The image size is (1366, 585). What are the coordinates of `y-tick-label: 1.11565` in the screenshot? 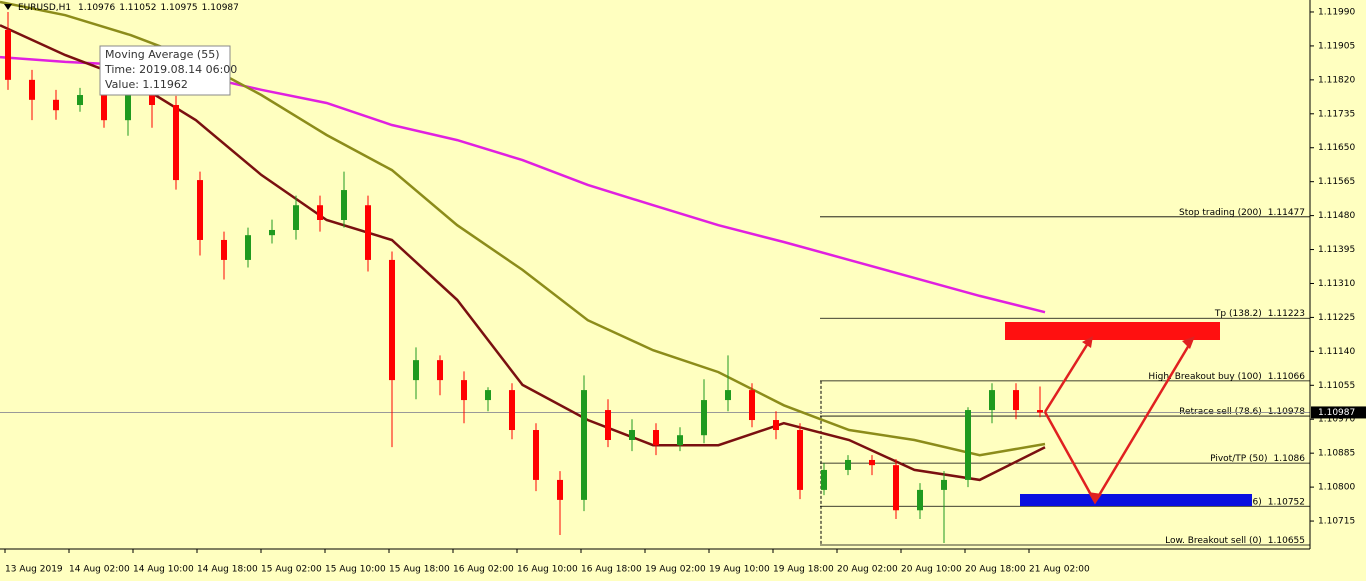 It's located at (1336, 182).